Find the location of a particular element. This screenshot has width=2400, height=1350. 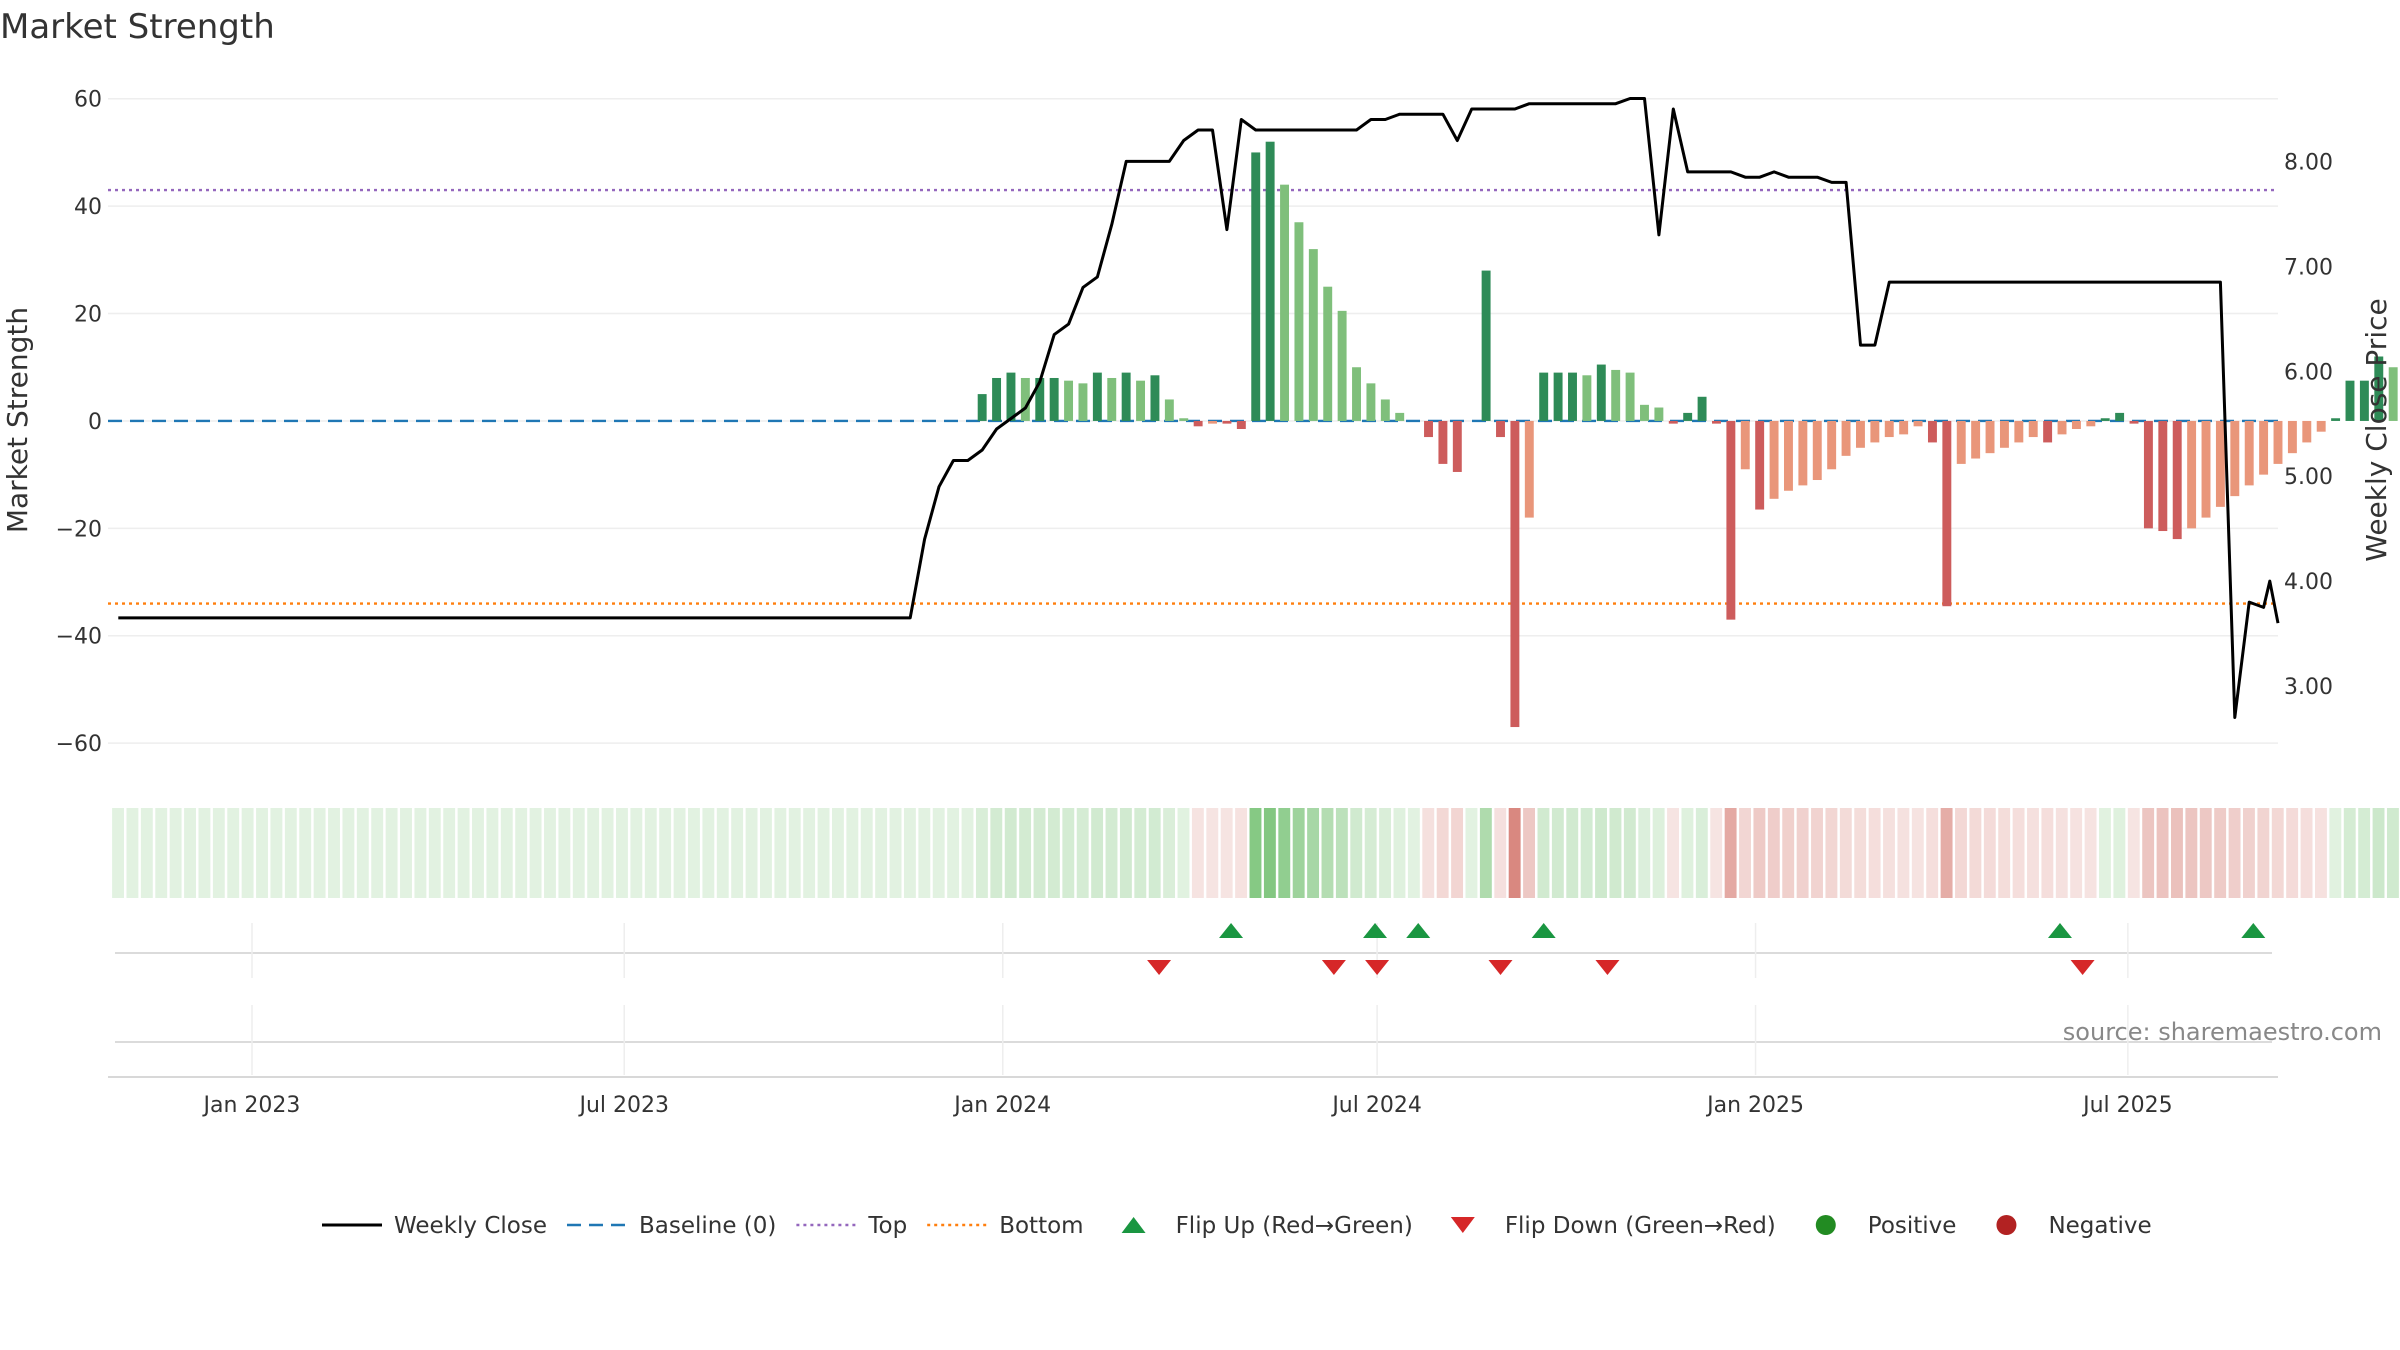

legend-item: Bottom is located at coordinates (1005, 1226).